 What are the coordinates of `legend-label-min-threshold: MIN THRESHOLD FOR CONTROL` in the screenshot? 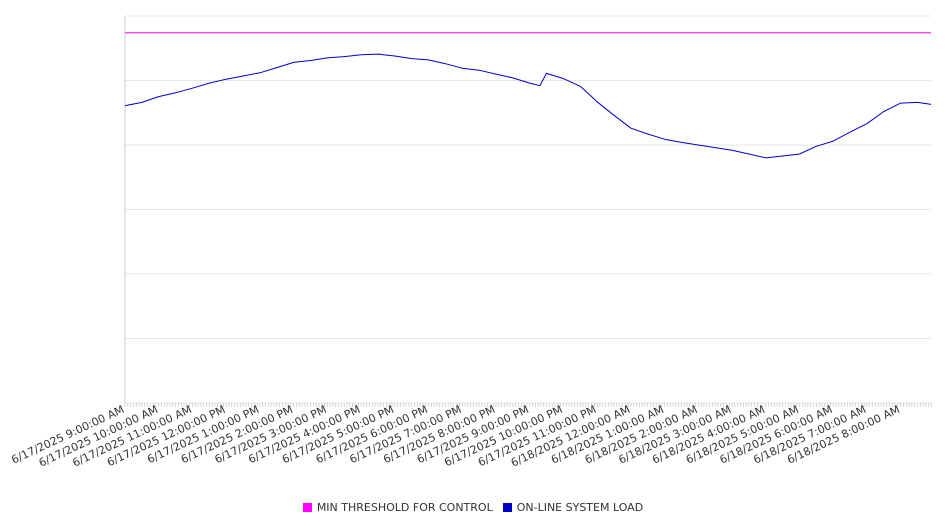 It's located at (404, 507).